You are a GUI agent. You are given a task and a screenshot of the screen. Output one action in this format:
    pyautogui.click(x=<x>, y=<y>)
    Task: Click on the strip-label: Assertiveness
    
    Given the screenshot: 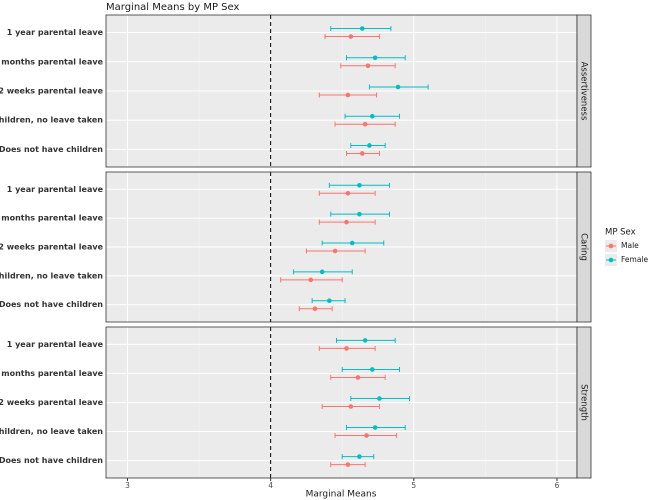 What is the action you would take?
    pyautogui.click(x=584, y=91)
    